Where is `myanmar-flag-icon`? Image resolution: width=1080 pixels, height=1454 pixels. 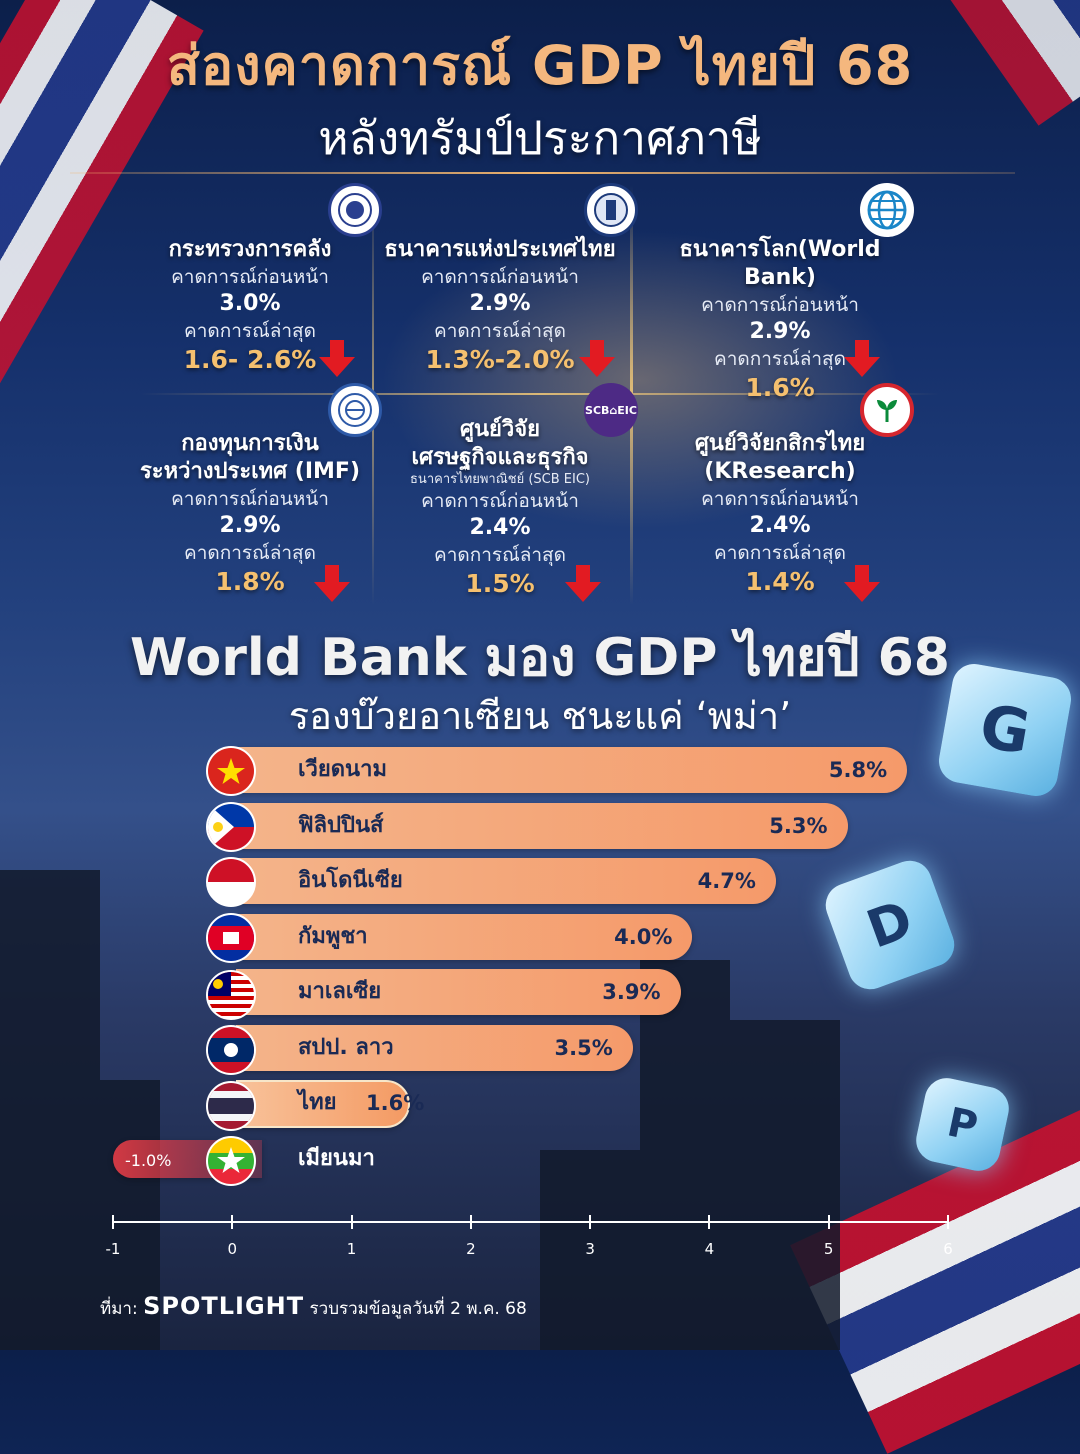 myanmar-flag-icon is located at coordinates (231, 1161).